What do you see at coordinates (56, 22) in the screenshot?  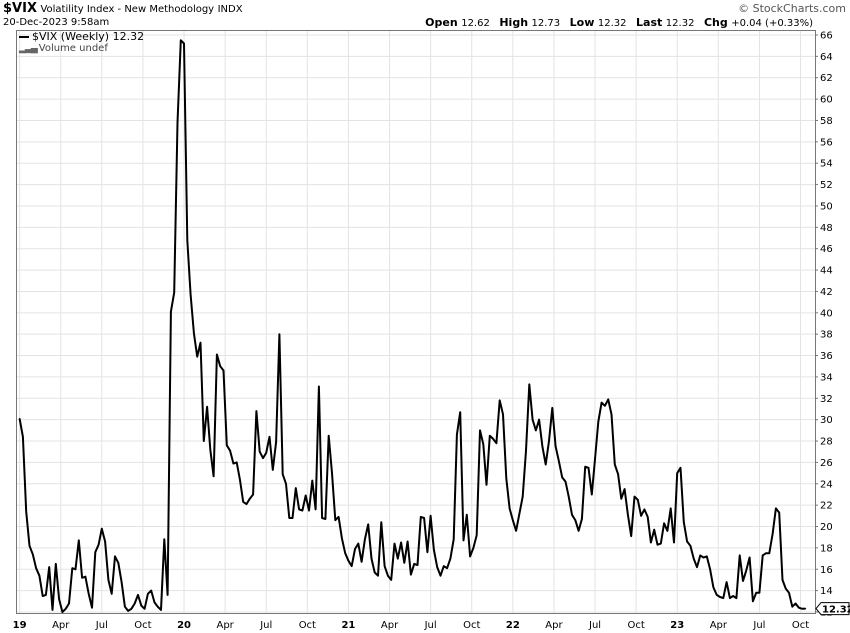 I see `datetime: 20-Dec-2023 9:58am` at bounding box center [56, 22].